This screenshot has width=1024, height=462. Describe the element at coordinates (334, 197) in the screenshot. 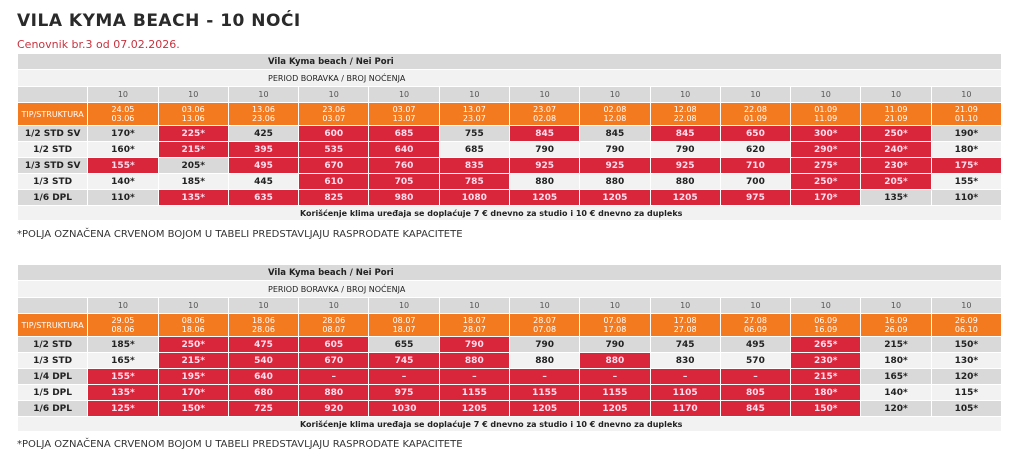

I see `price-cell-sold-out: 825` at that location.